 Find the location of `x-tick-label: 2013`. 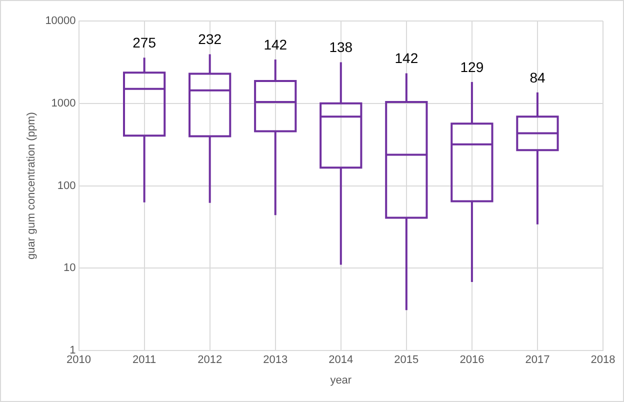

x-tick-label: 2013 is located at coordinates (275, 360).